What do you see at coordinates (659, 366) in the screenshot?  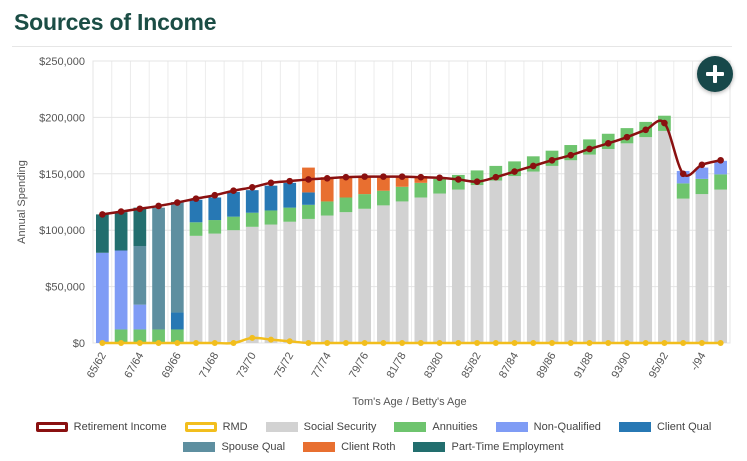 I see `x-tick-label: 95/92` at bounding box center [659, 366].